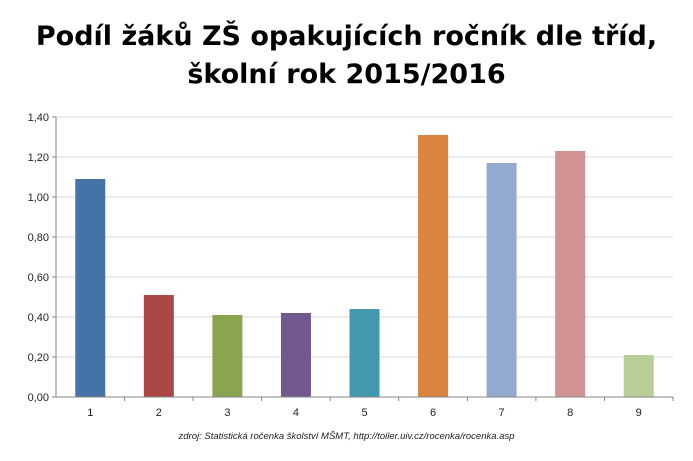 Image resolution: width=693 pixels, height=461 pixels. What do you see at coordinates (639, 413) in the screenshot?
I see `x-tick-label: 9` at bounding box center [639, 413].